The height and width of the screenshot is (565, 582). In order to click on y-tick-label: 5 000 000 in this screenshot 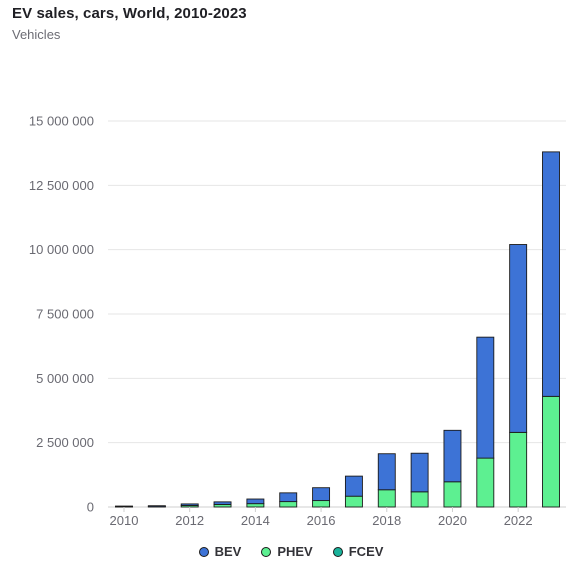, I will do `click(65, 378)`.